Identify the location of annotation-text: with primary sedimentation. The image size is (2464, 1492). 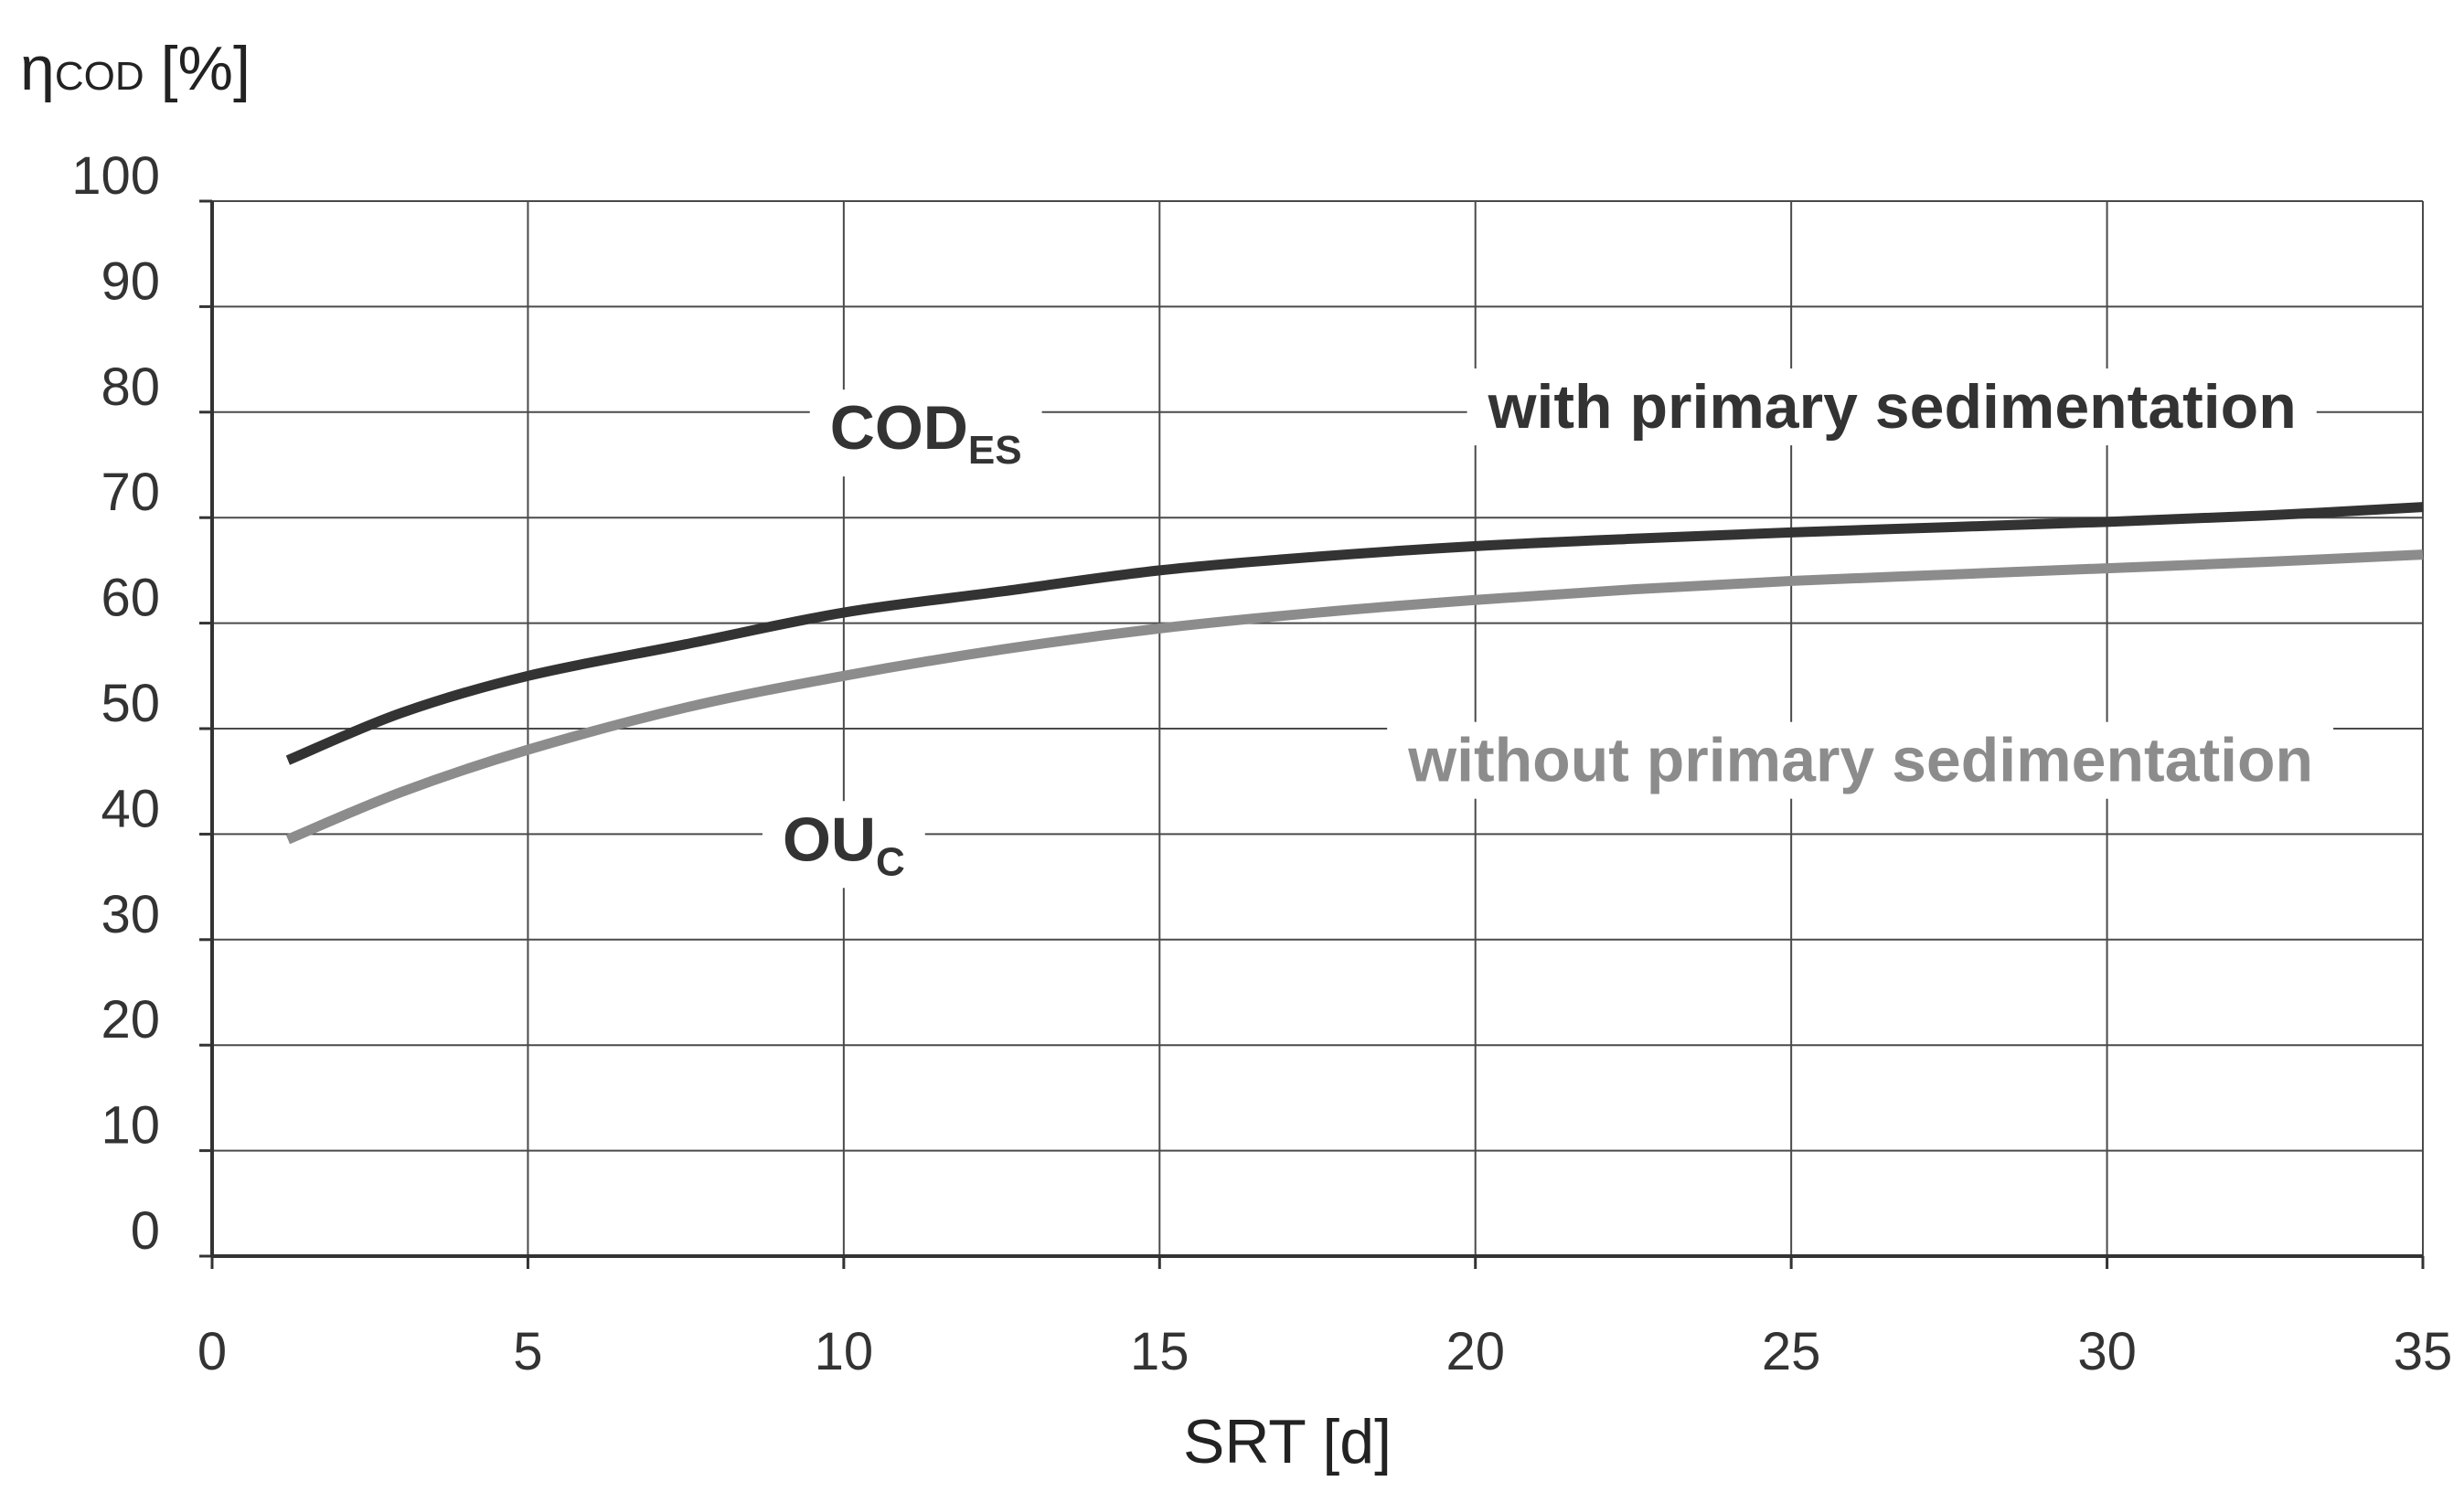
(1892, 407).